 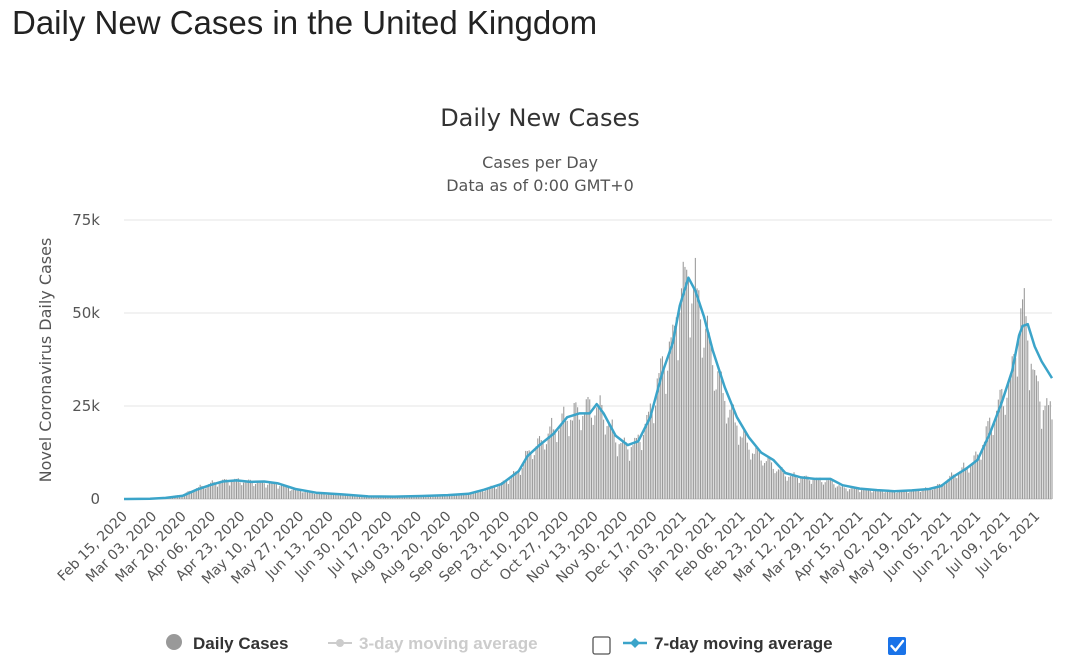 I want to click on seven-day-checkbox, so click(x=897, y=646).